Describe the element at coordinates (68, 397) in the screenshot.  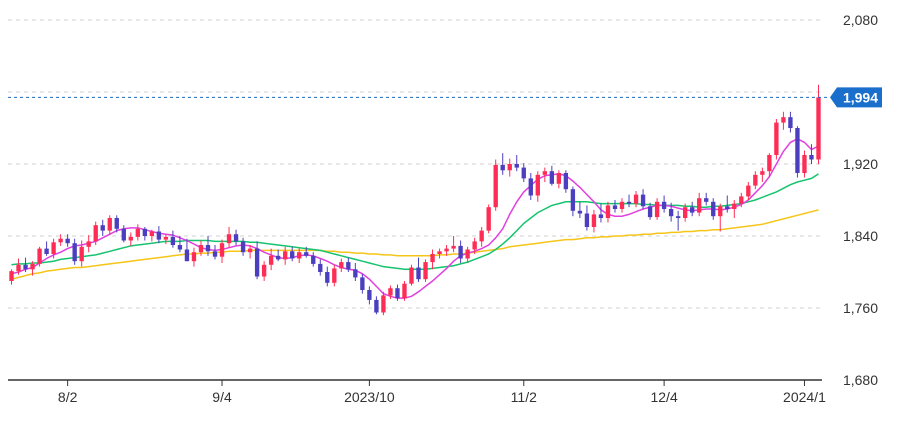
I see `x-tick-label: 8/2` at that location.